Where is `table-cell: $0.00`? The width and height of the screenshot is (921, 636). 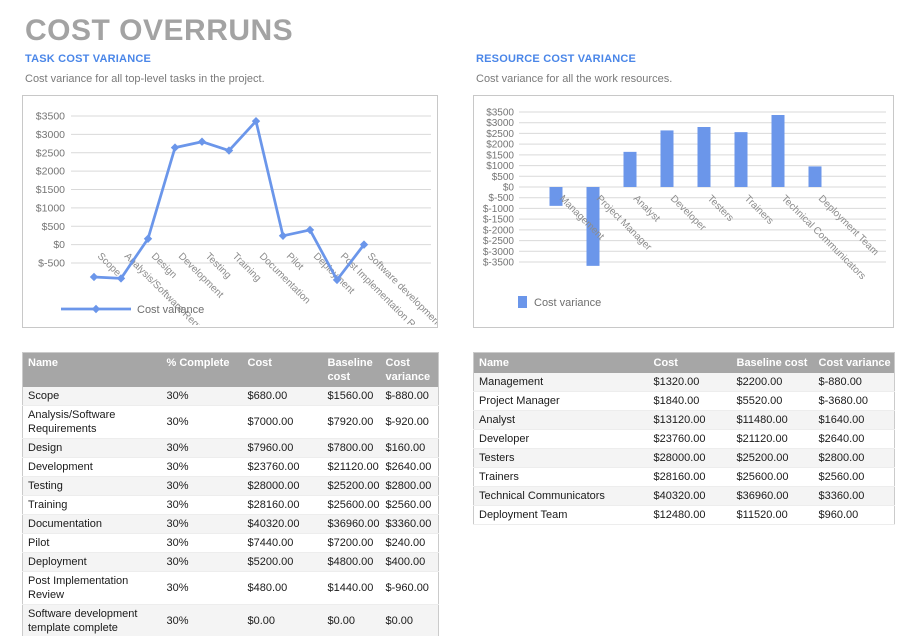 table-cell: $0.00 is located at coordinates (351, 620).